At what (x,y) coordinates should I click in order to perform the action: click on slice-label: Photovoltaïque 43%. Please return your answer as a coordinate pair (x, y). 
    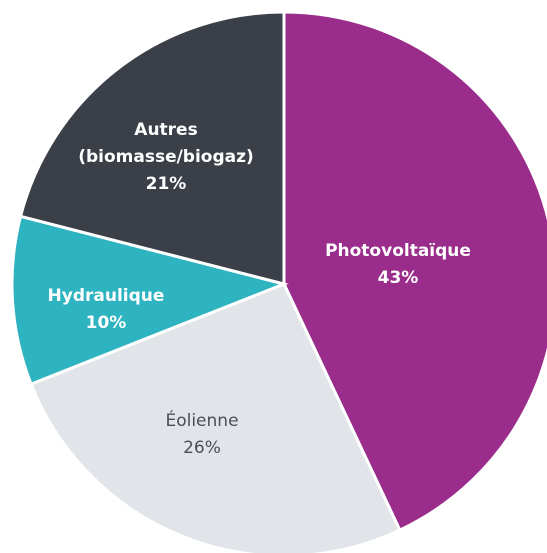
    Looking at the image, I should click on (398, 265).